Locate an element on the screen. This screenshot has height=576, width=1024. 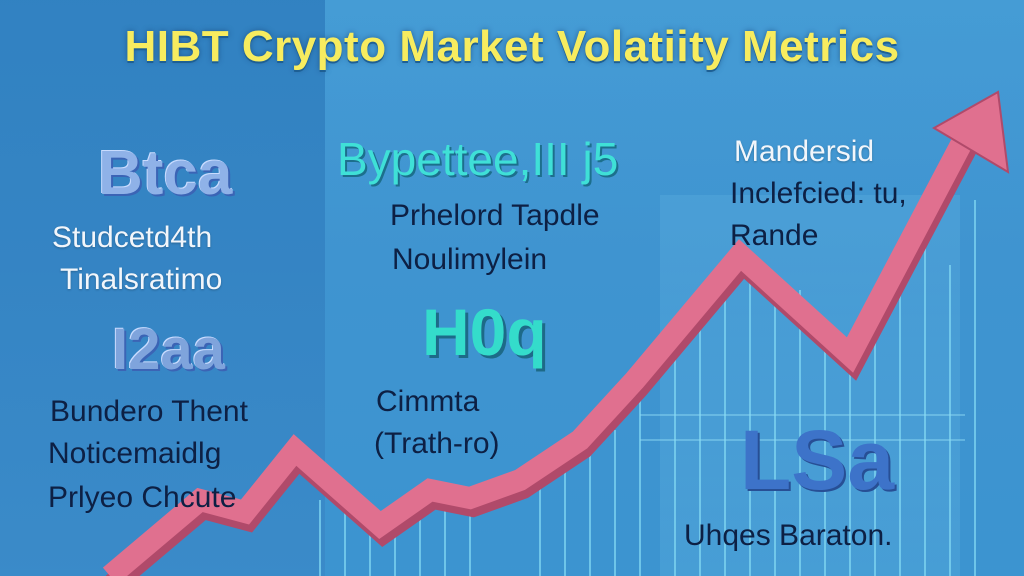
page-title: HIBT Crypto Market Volatiity Metrics is located at coordinates (512, 46).